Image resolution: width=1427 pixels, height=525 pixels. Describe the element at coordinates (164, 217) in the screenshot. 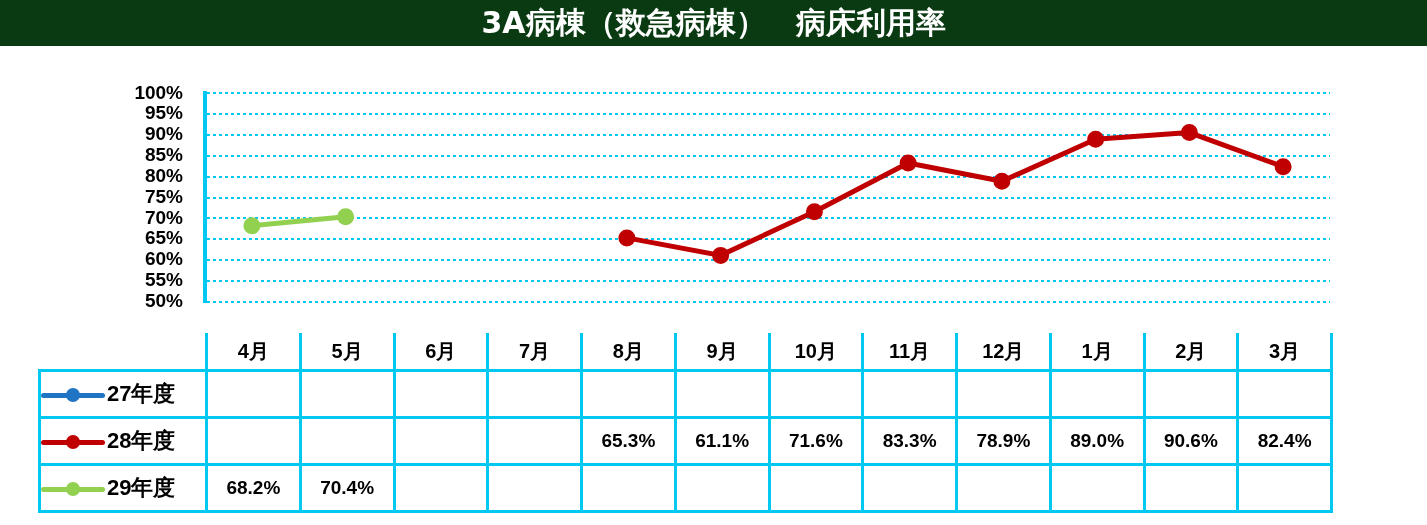

I see `y-tick-label: 70%` at that location.